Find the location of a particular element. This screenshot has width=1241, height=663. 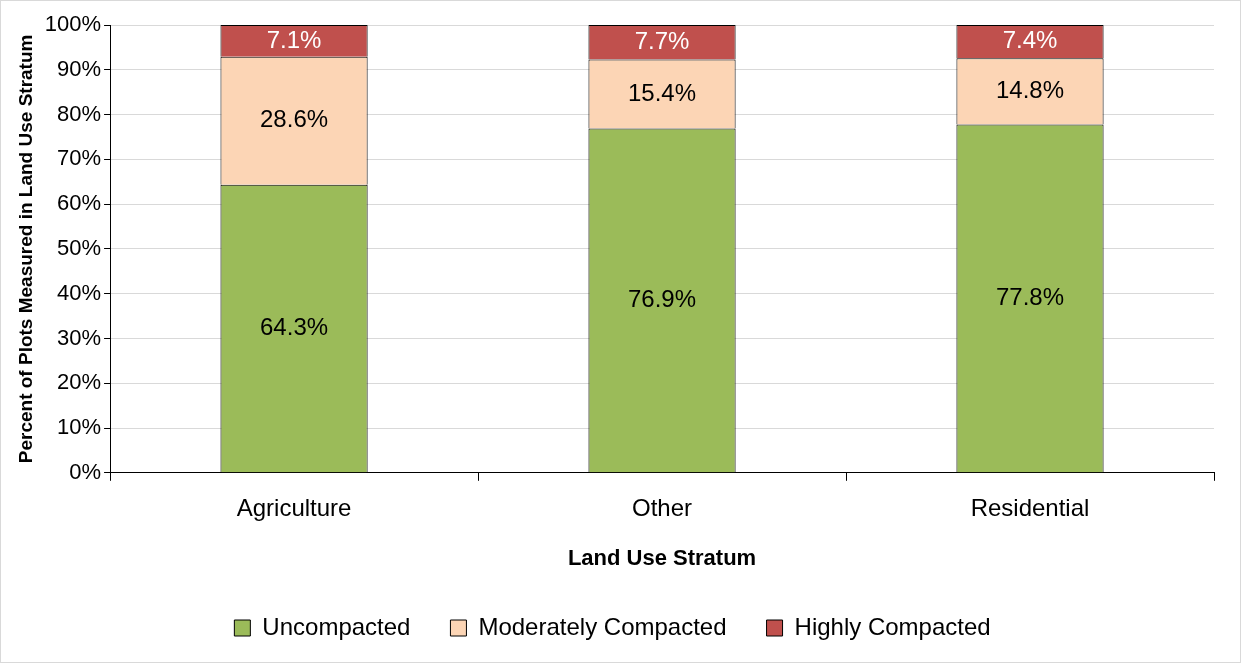

y-tick-label: 10% is located at coordinates (79, 427).